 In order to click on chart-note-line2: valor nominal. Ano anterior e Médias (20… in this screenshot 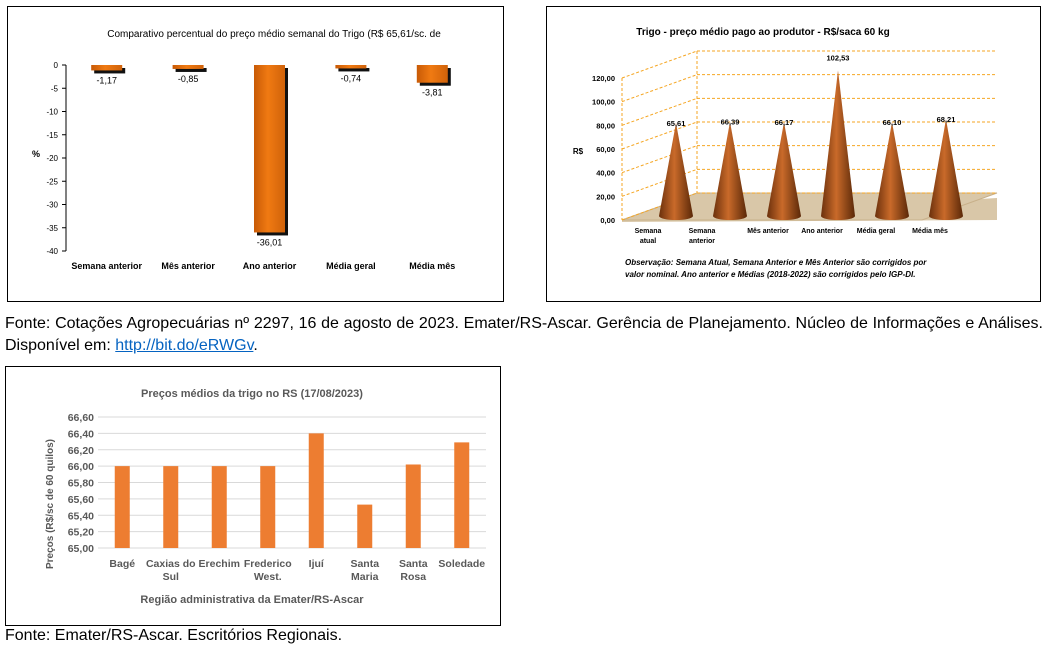, I will do `click(770, 274)`.